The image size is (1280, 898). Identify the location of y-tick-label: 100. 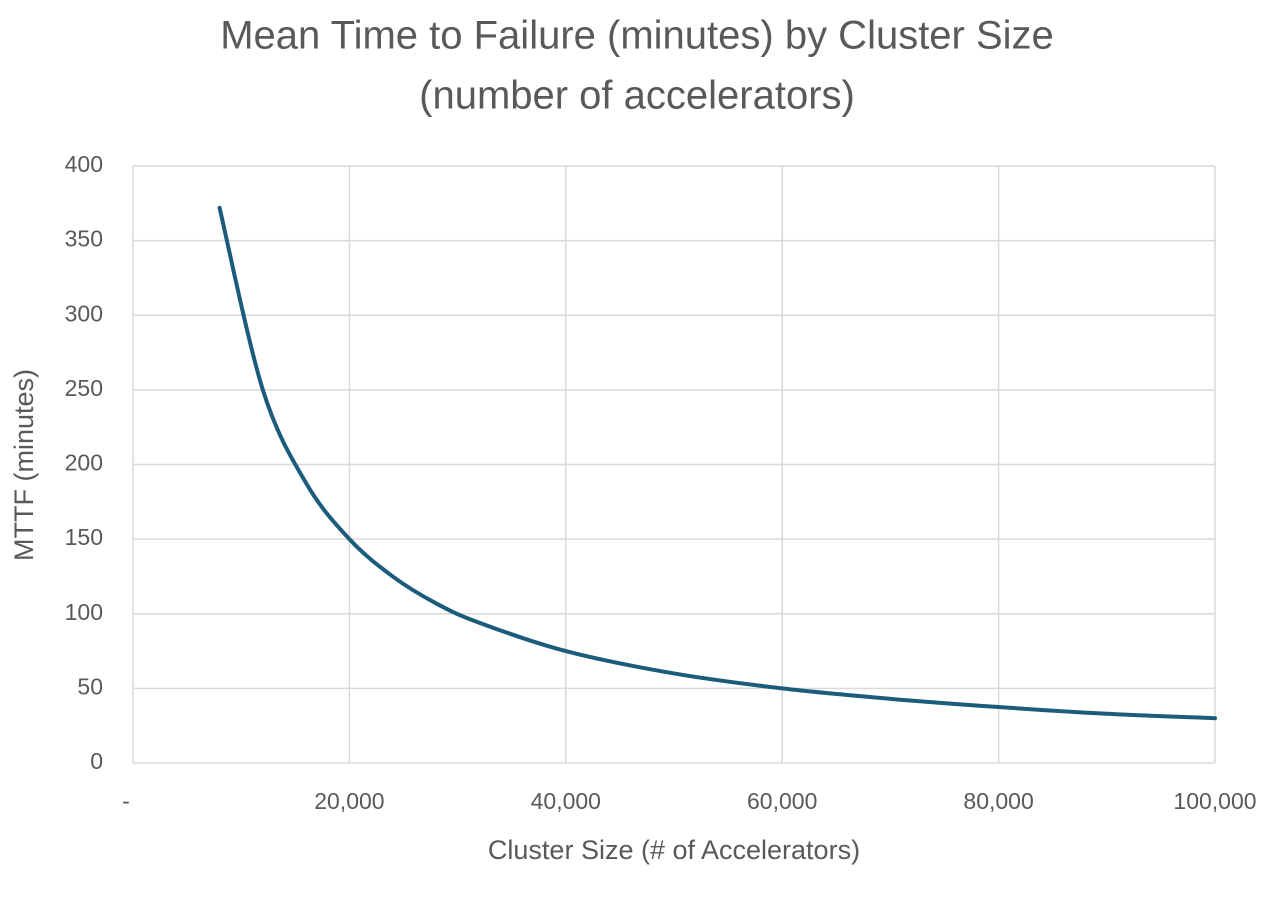
(84, 612).